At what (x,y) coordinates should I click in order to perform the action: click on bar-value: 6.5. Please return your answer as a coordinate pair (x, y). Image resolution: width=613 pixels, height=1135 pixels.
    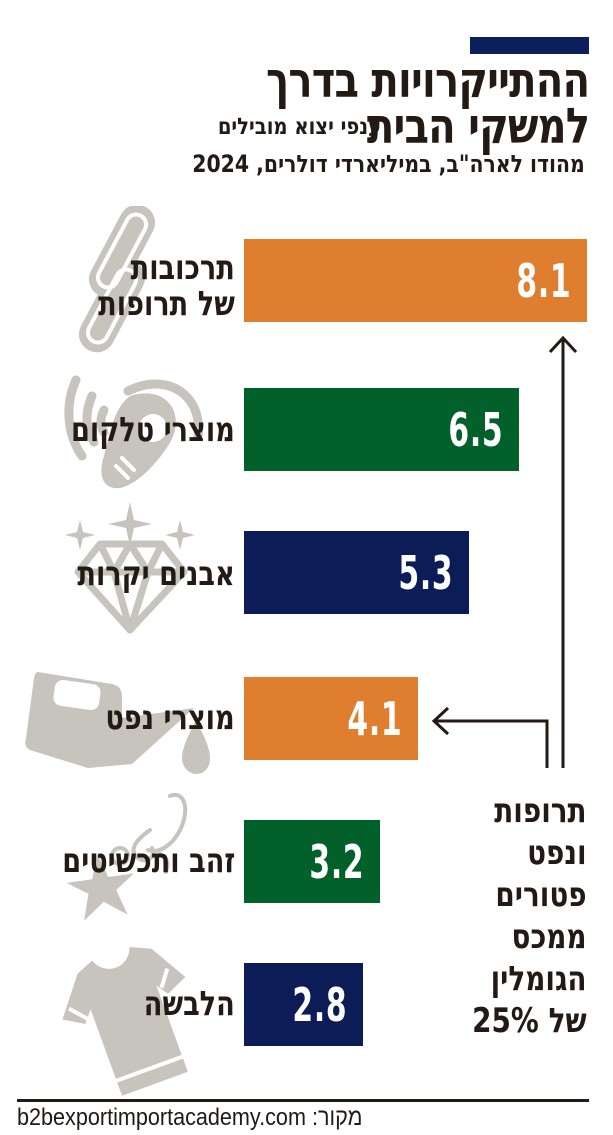
    Looking at the image, I should click on (475, 429).